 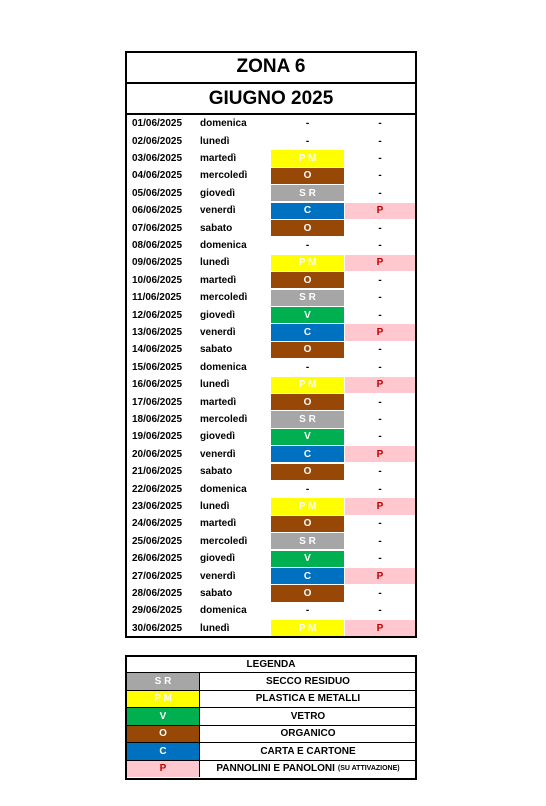 What do you see at coordinates (271, 83) in the screenshot?
I see `divider` at bounding box center [271, 83].